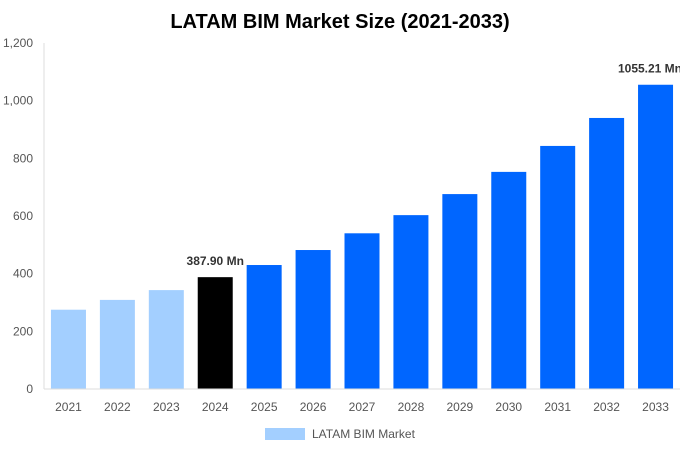 The height and width of the screenshot is (450, 680). Describe the element at coordinates (264, 407) in the screenshot. I see `x-tick-label: 2025` at that location.